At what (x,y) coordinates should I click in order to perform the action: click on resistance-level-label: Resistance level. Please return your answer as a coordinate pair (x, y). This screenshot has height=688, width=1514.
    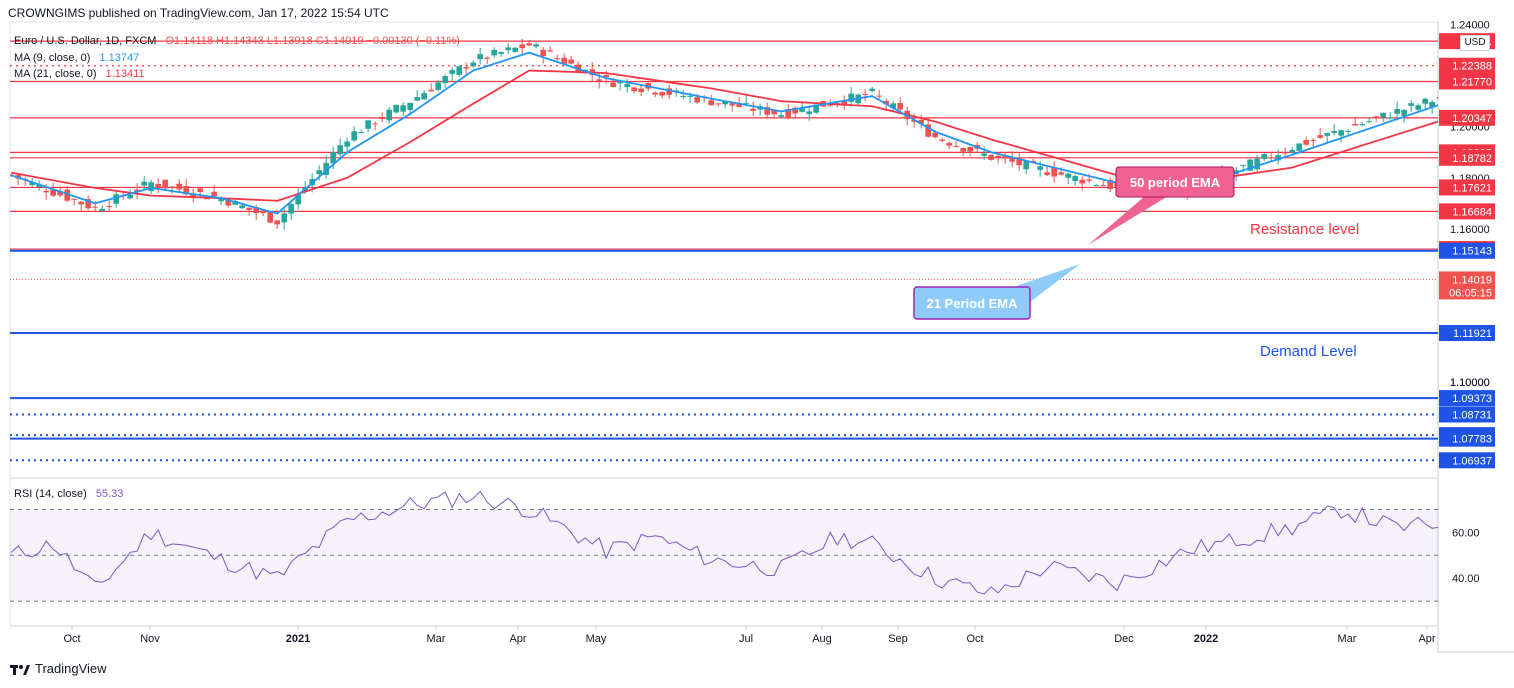
    Looking at the image, I should click on (1304, 229).